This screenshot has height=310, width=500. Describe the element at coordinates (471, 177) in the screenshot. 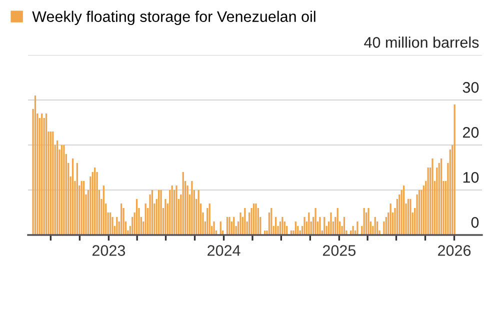

I see `y-tick-label: 10` at that location.